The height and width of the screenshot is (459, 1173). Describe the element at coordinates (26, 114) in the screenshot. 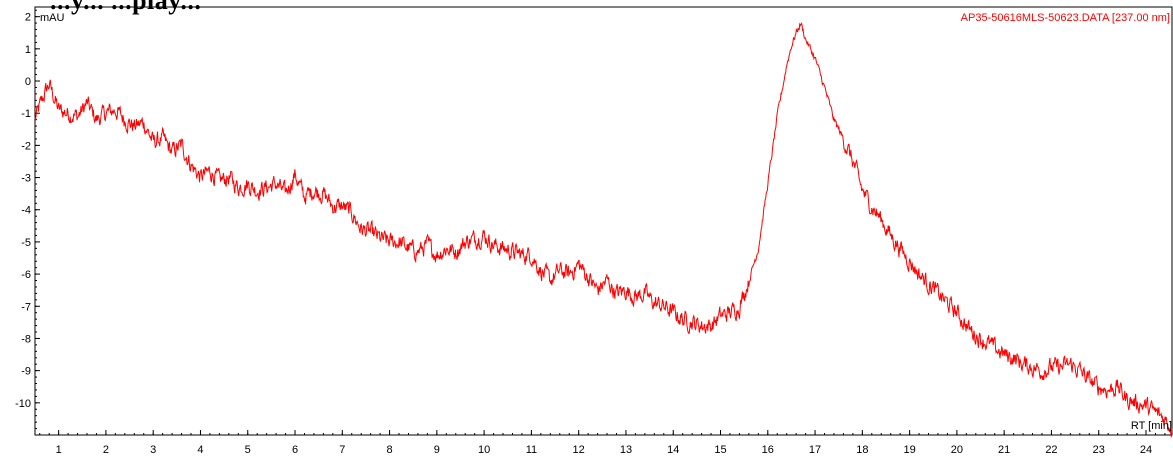

I see `y-tick-label: -1` at that location.